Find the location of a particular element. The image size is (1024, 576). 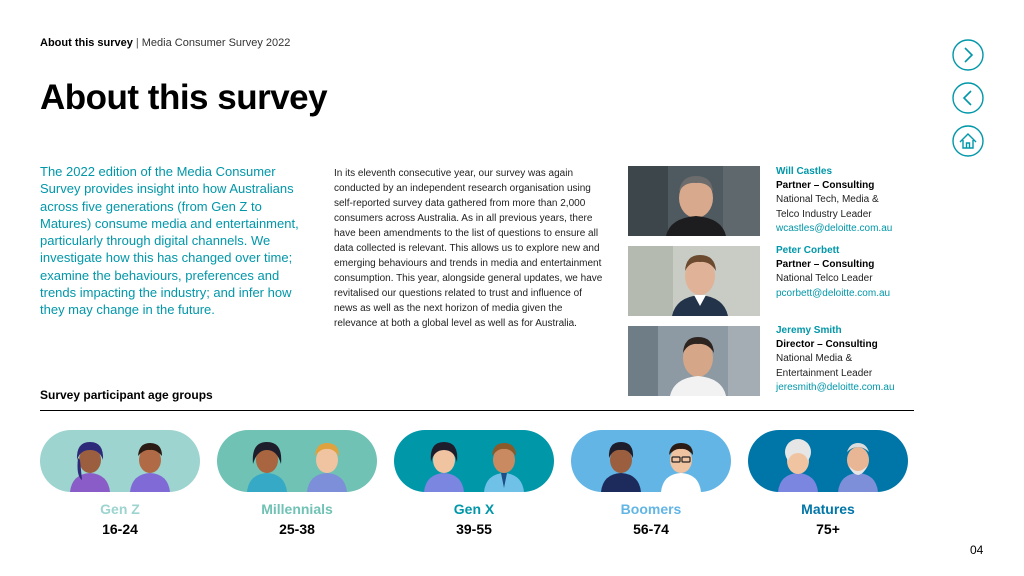

previous-page-button is located at coordinates (968, 98).